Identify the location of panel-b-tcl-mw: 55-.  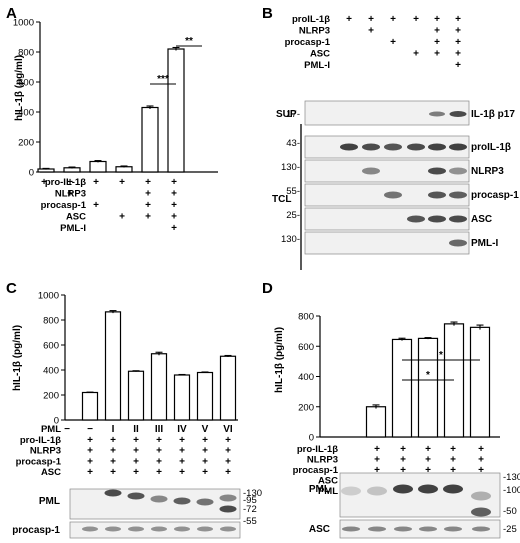
(293, 191).